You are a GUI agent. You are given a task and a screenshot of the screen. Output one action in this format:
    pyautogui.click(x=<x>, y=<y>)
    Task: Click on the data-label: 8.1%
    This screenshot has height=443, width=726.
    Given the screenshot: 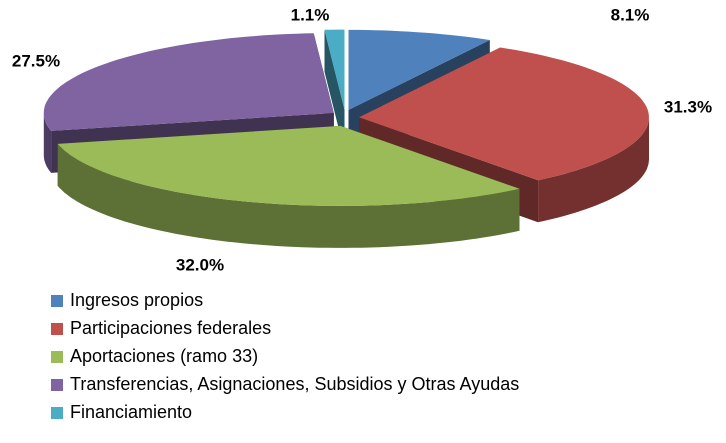 What is the action you would take?
    pyautogui.click(x=630, y=14)
    